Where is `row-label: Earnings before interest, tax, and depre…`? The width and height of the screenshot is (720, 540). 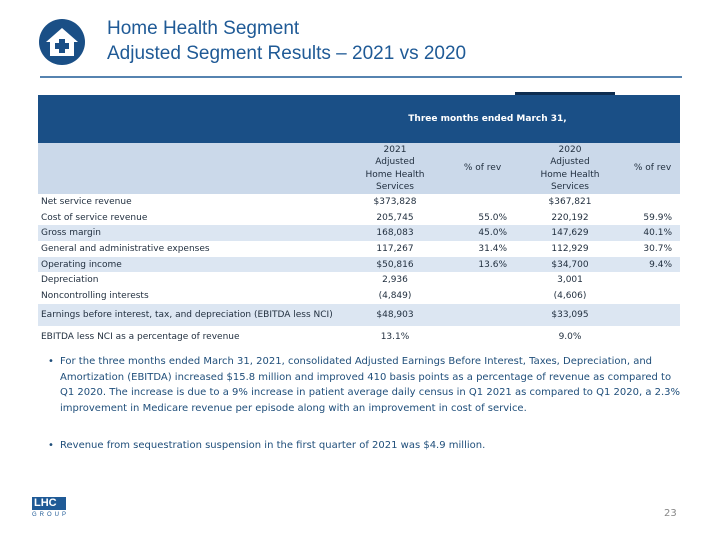 row-label: Earnings before interest, tax, and depre… is located at coordinates (189, 314).